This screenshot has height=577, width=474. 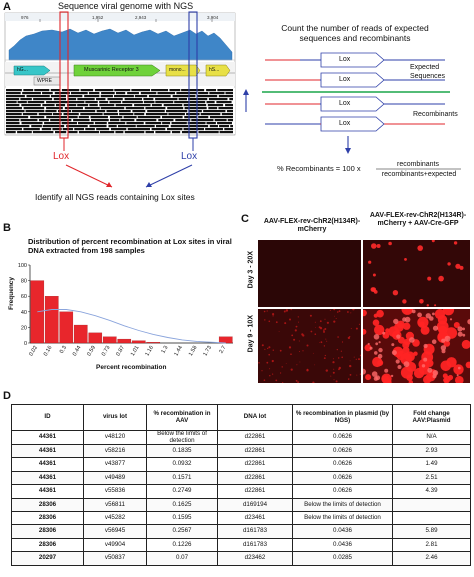 I want to click on ruler-tick-4: 3,904, so click(x=213, y=17).